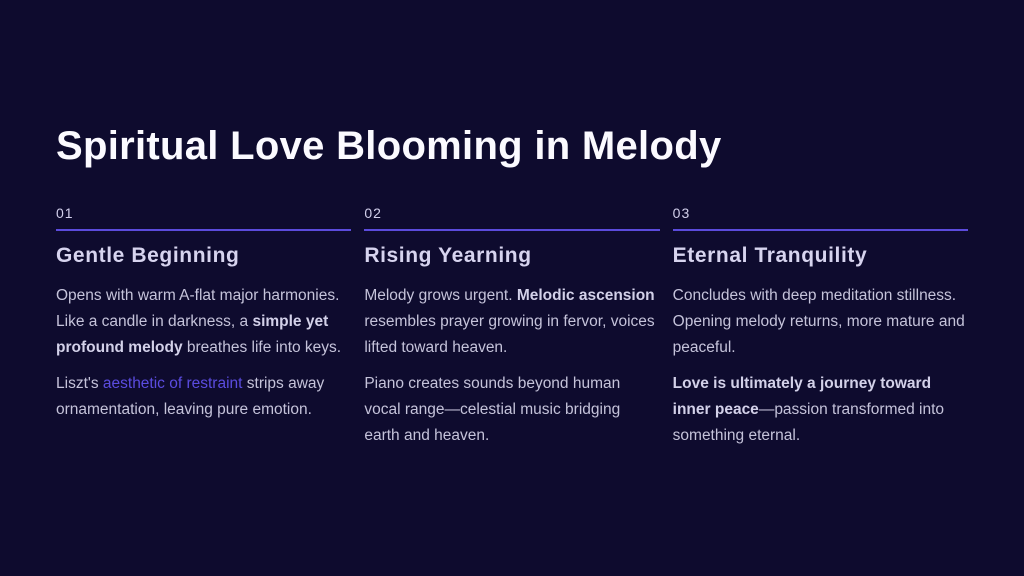 This screenshot has height=576, width=1024. What do you see at coordinates (585, 295) in the screenshot?
I see `bold-text-segment: Melodic ascension` at bounding box center [585, 295].